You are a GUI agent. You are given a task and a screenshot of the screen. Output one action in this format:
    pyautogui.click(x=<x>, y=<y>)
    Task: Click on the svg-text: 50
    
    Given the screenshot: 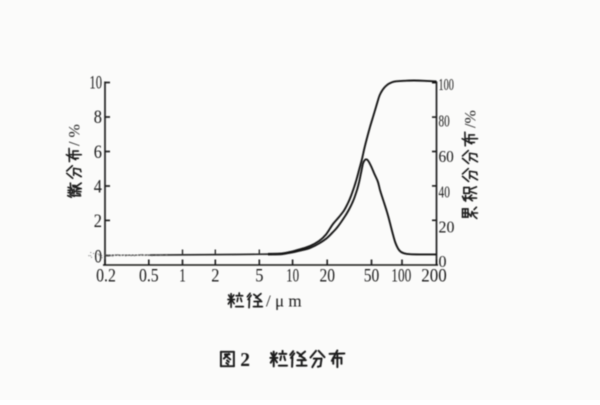 What is the action you would take?
    pyautogui.click(x=372, y=275)
    